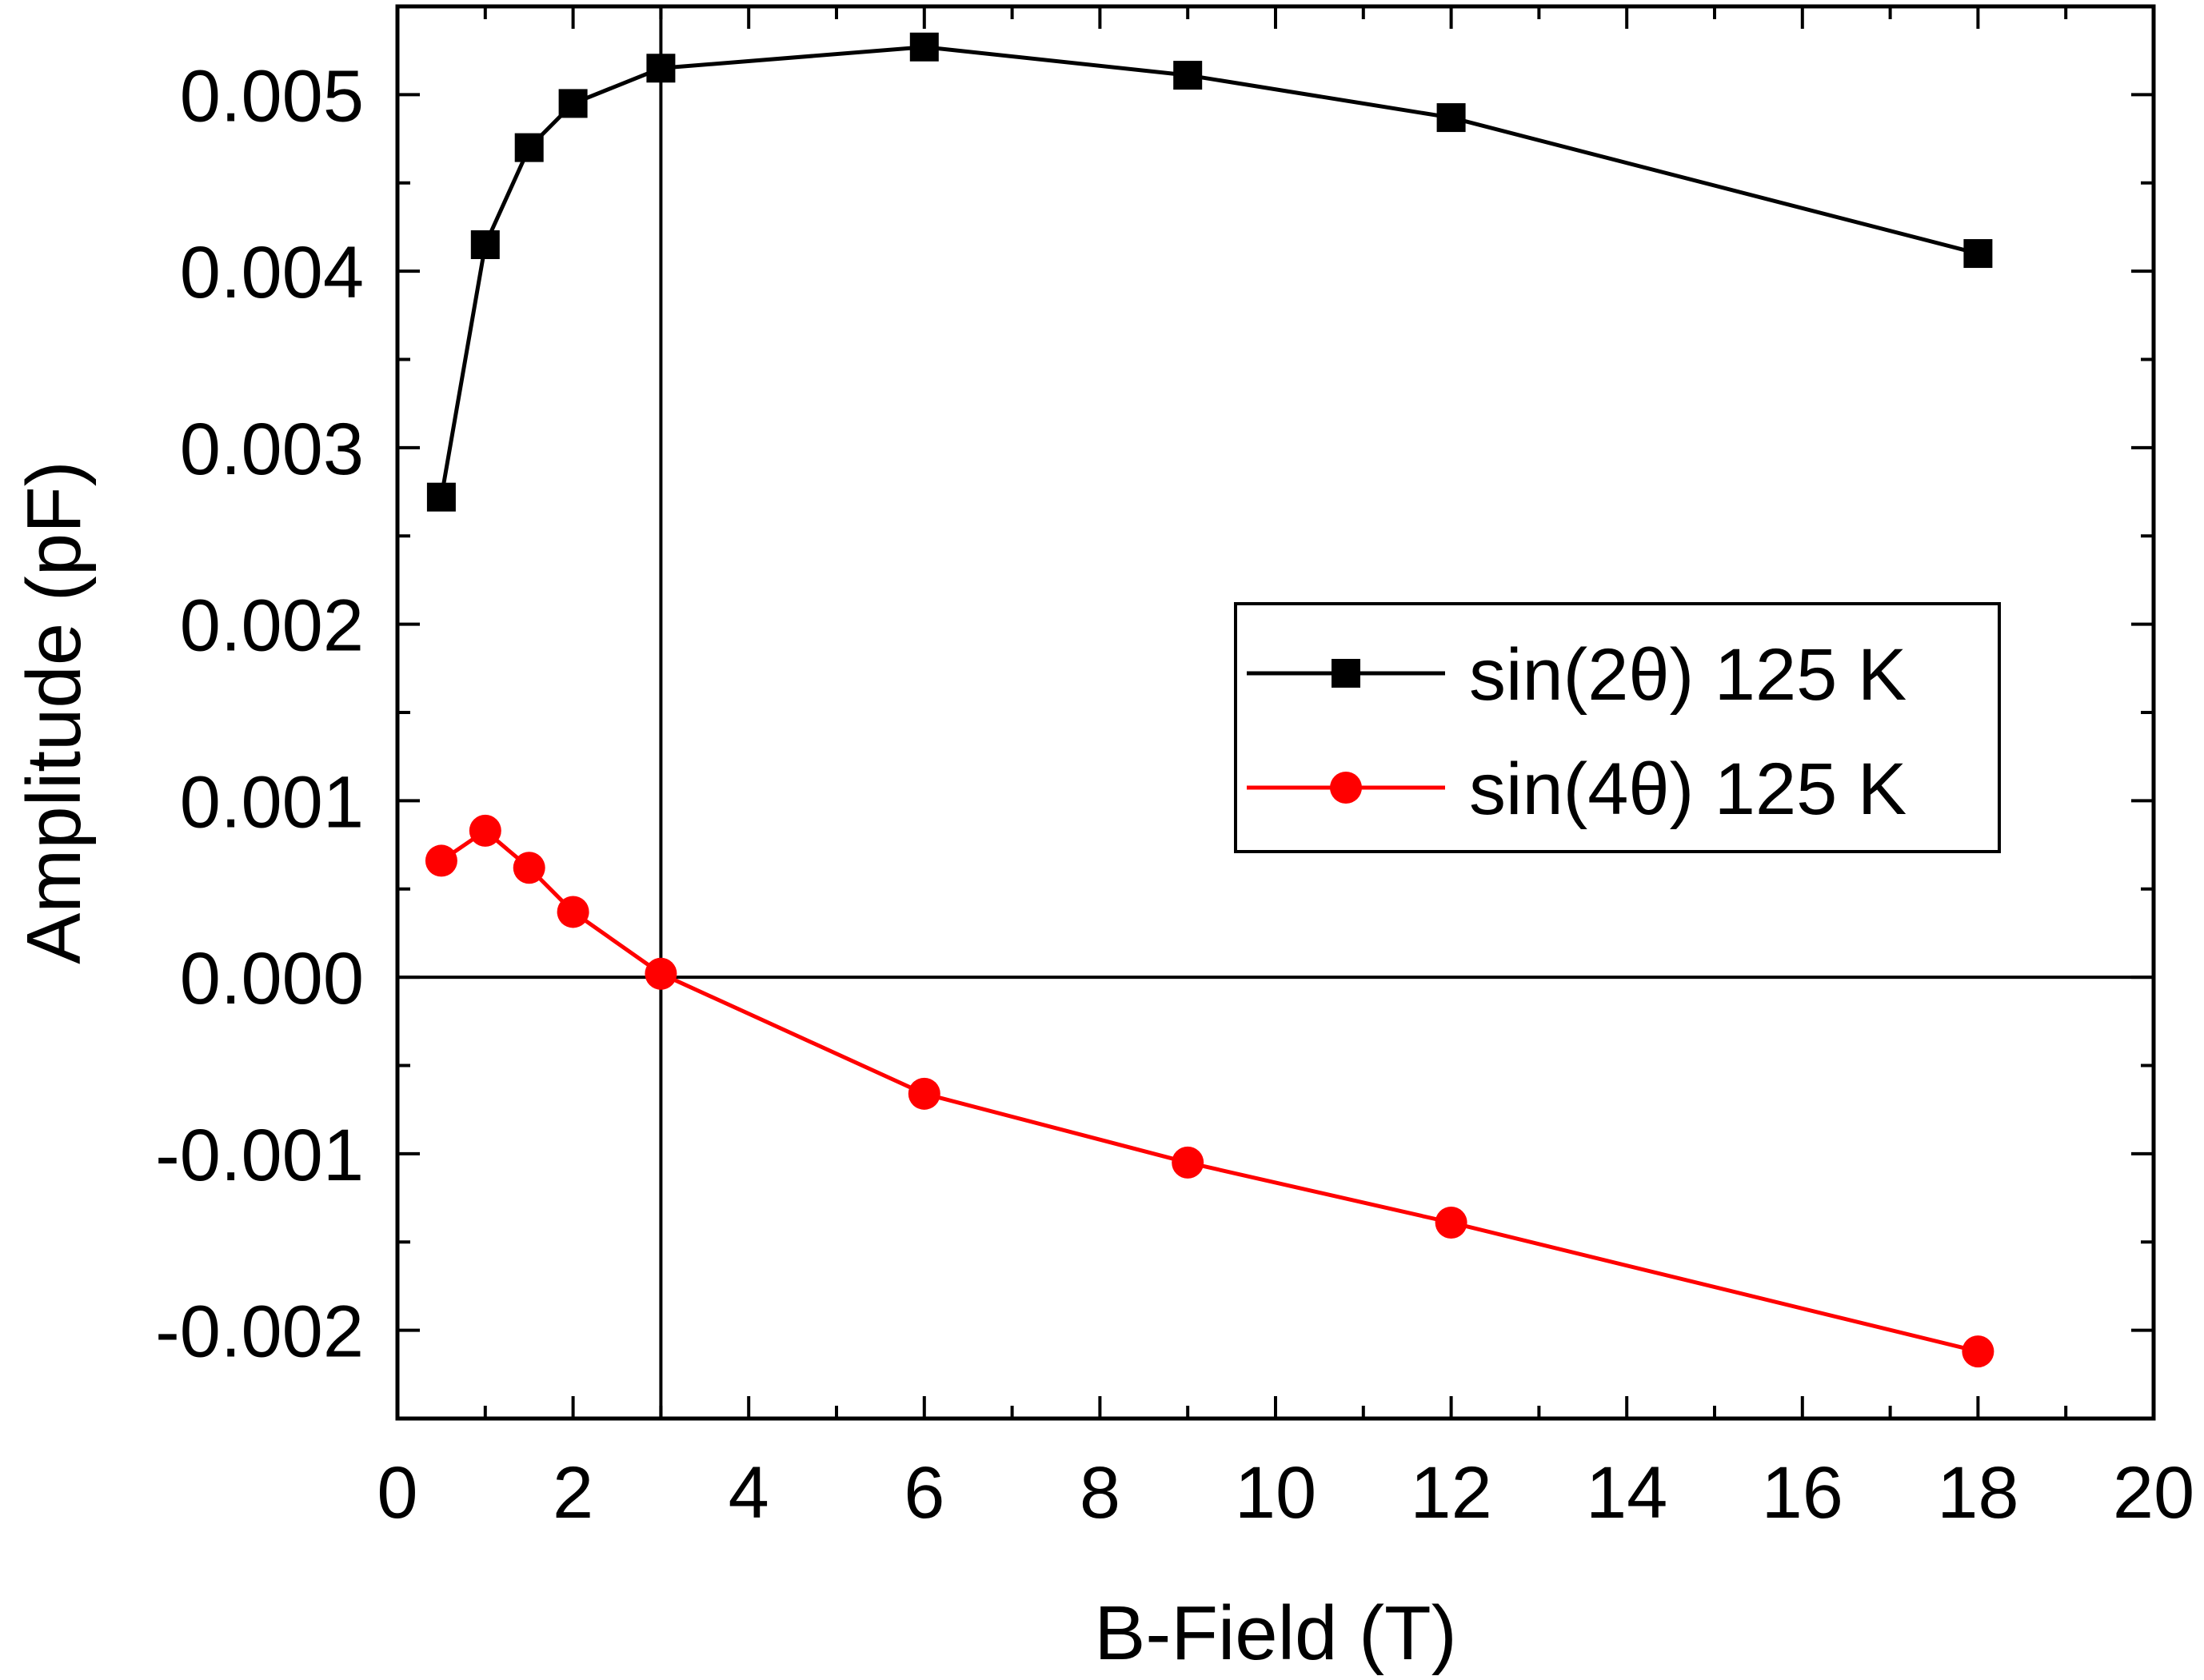  Describe the element at coordinates (2153, 1493) in the screenshot. I see `x-tick-label: 20` at that location.